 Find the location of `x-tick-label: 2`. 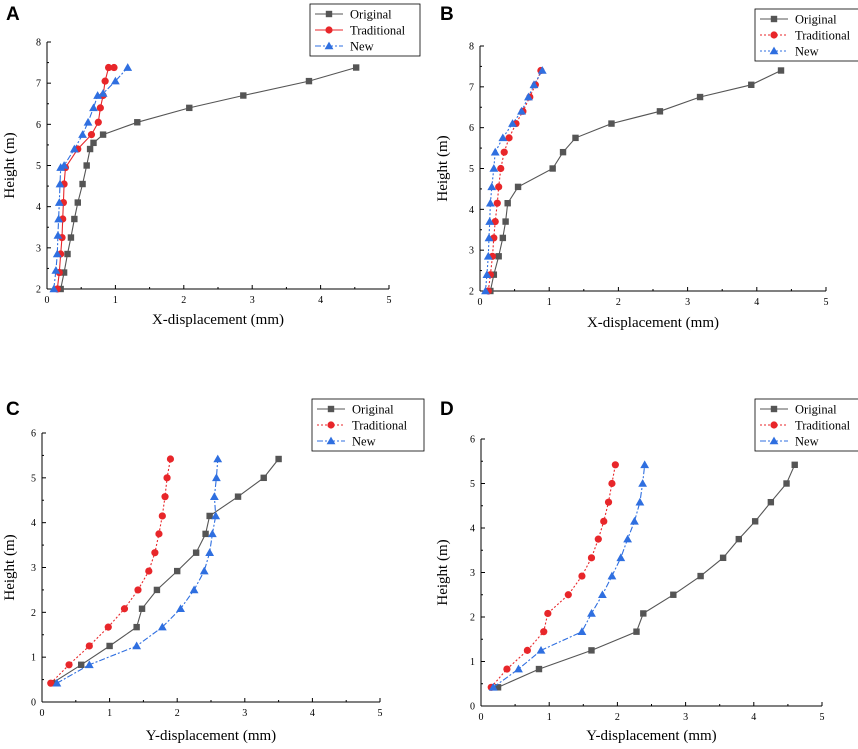

x-tick-label: 2 is located at coordinates (183, 300).